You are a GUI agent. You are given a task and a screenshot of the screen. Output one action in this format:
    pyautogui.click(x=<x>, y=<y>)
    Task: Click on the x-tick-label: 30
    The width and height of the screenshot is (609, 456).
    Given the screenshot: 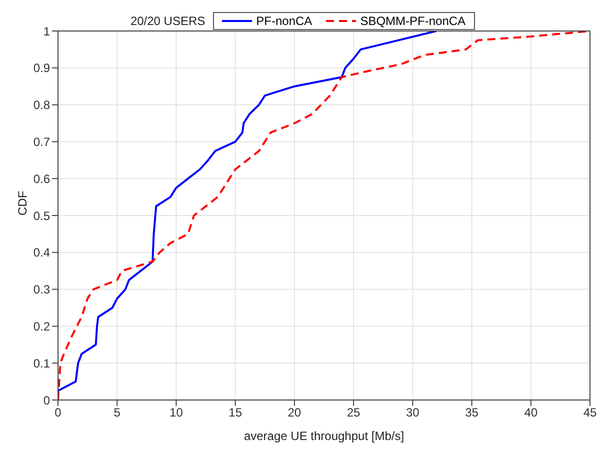 What is the action you would take?
    pyautogui.click(x=413, y=413)
    